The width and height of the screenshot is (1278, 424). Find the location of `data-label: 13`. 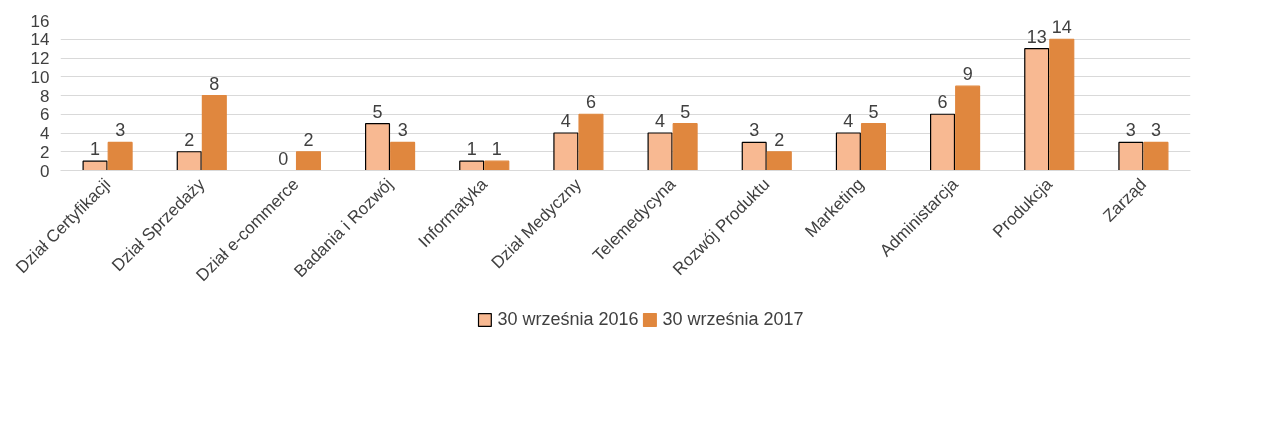

data-label: 13 is located at coordinates (1036, 36).